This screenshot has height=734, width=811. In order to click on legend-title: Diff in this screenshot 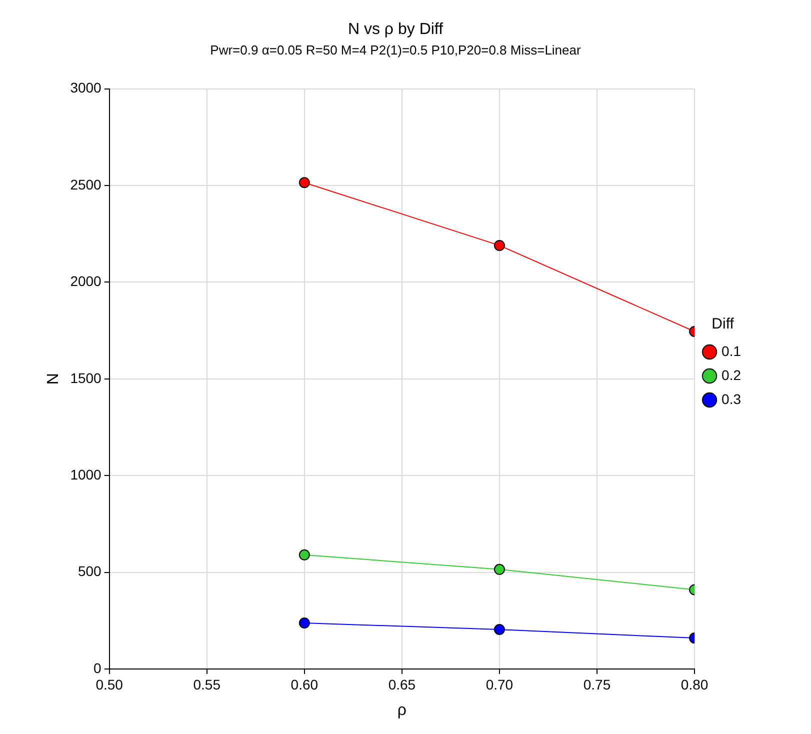, I will do `click(723, 324)`.